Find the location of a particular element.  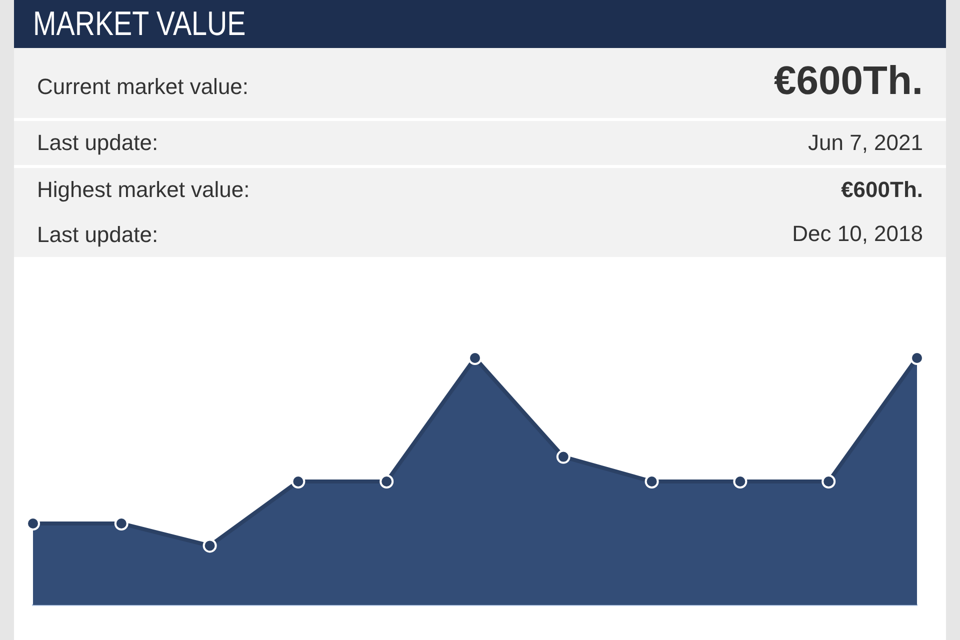

text: Jun 7, 2021 is located at coordinates (865, 143).